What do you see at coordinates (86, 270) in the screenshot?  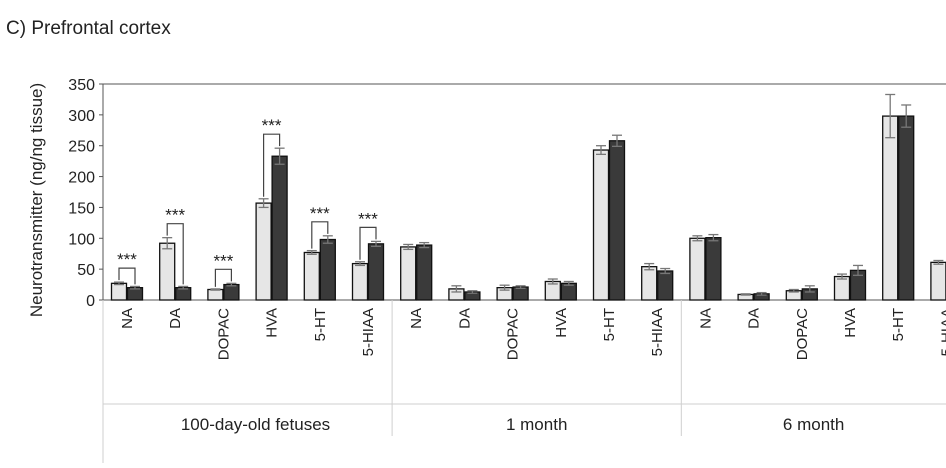 I see `y-tick-label: 50` at bounding box center [86, 270].